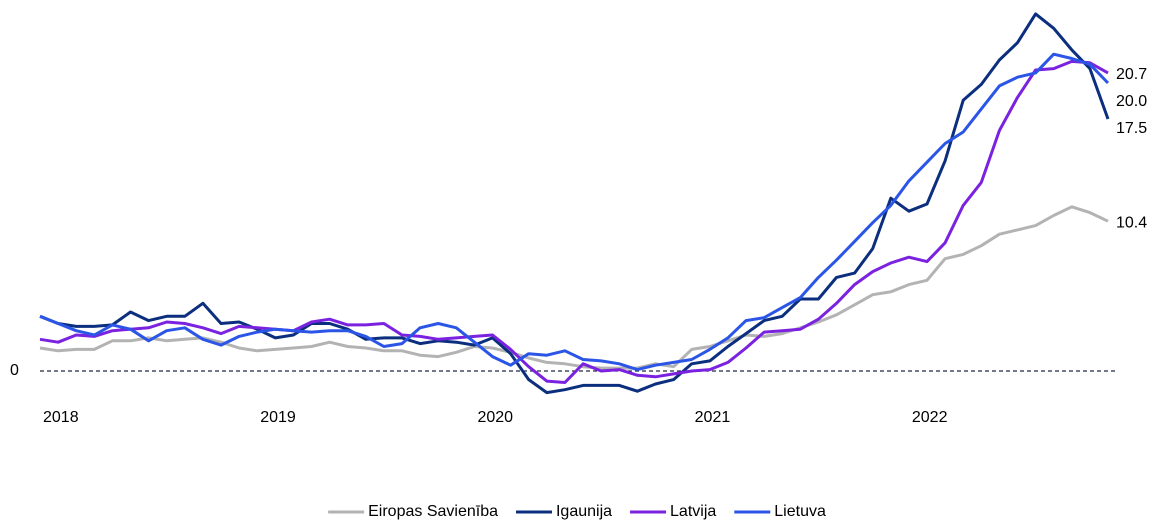 The height and width of the screenshot is (520, 1154). Describe the element at coordinates (433, 511) in the screenshot. I see `legend-label: Eiropas Savienība` at that location.